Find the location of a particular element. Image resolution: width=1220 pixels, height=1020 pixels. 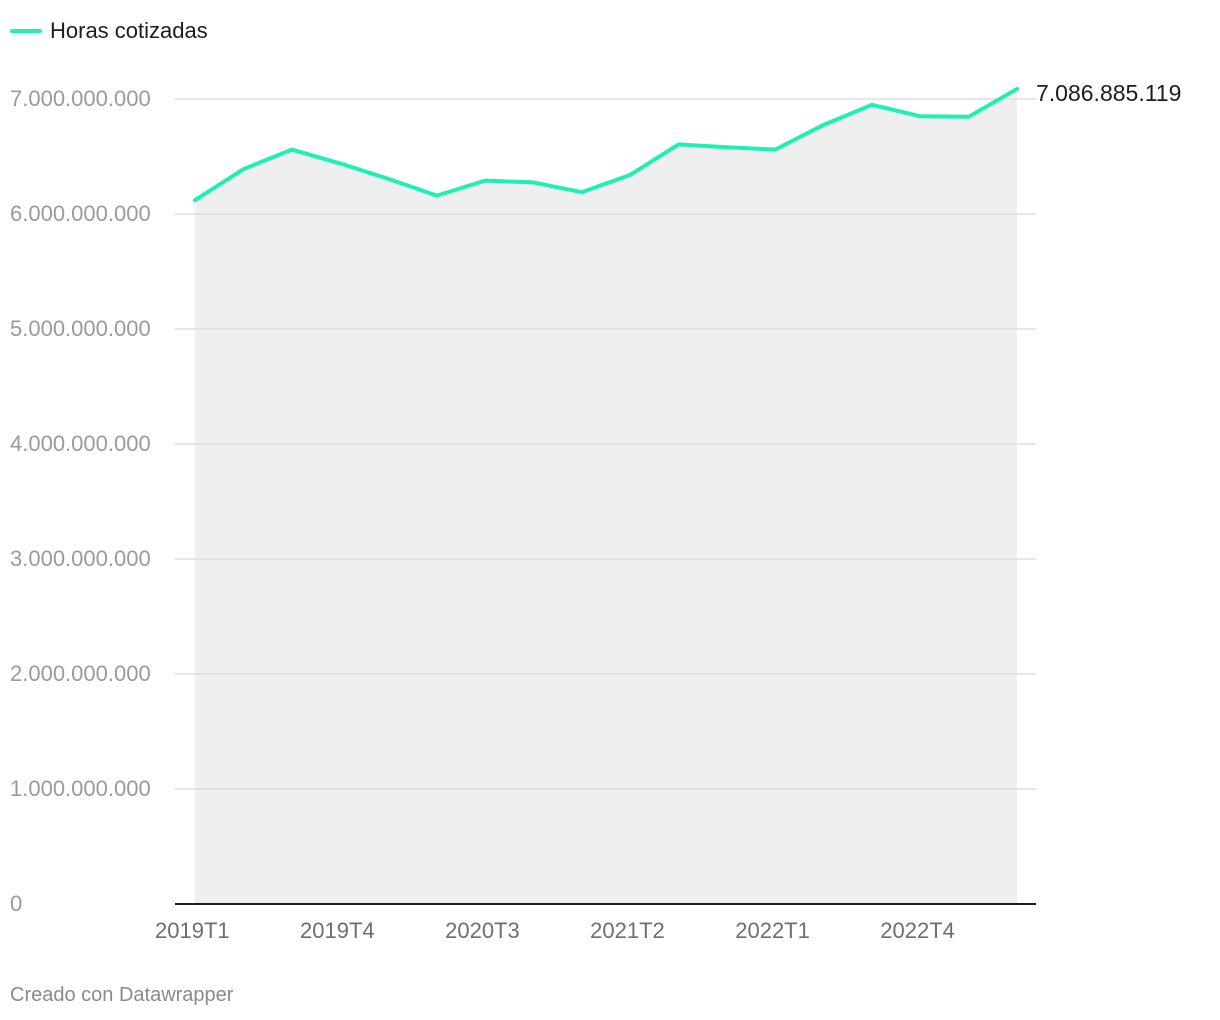

series-line-horas-cotizadas is located at coordinates (606, 145).